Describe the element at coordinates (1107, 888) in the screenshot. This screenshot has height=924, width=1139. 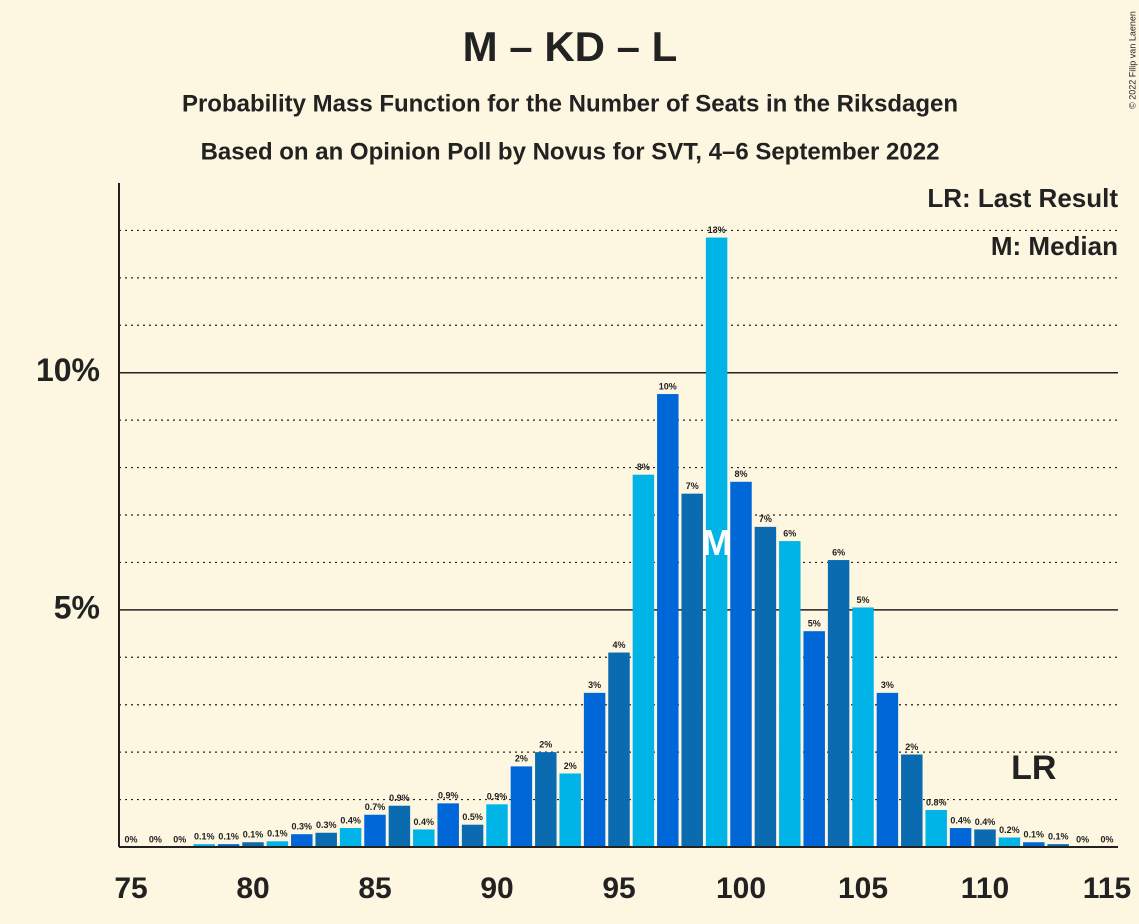
I see `x-tick-label: 115` at that location.